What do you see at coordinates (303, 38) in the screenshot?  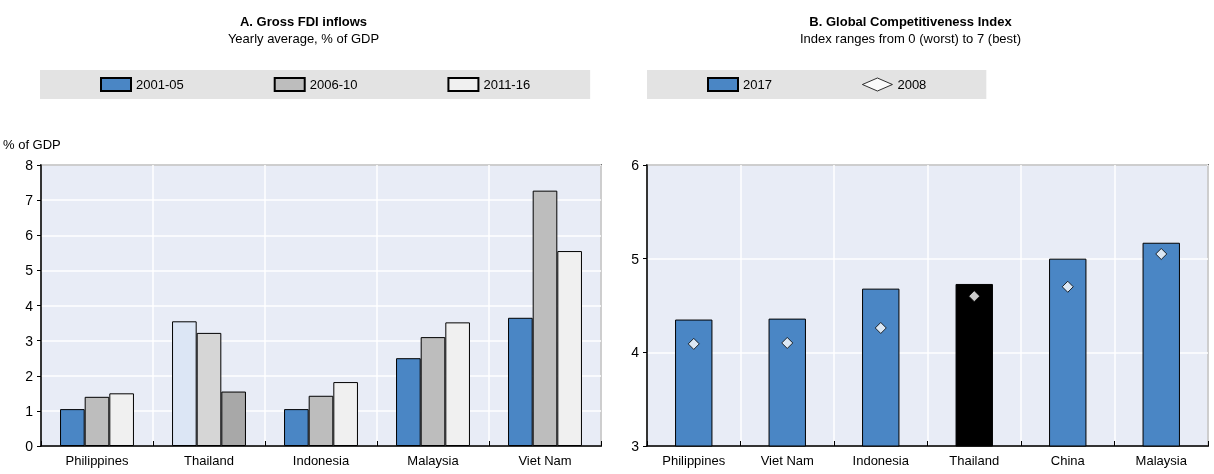 I see `chart-subtitle: Yearly average, % of GDP` at bounding box center [303, 38].